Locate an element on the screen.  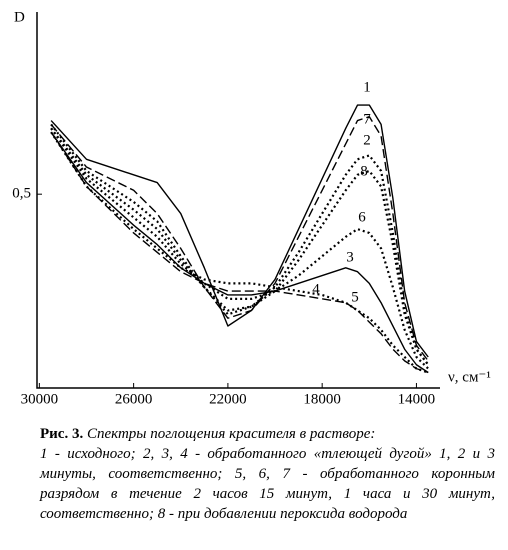
y-axis-label: D is located at coordinates (19, 17).